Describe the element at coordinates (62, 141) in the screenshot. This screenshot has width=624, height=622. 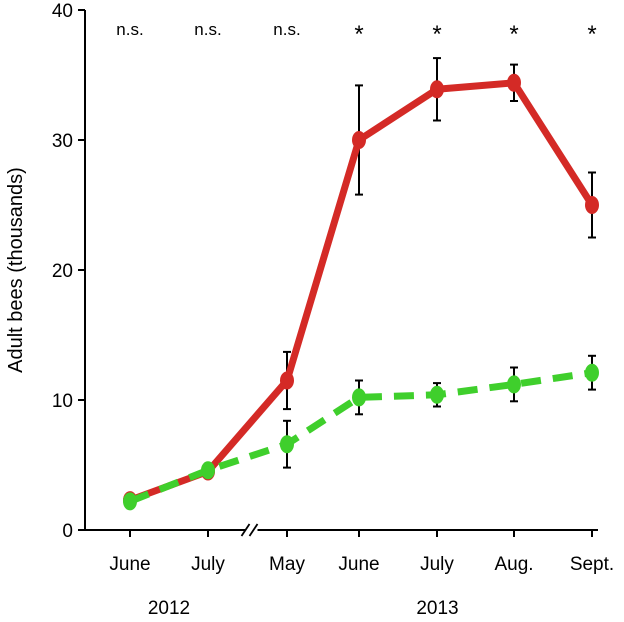
I see `y-tick-label: 30` at that location.